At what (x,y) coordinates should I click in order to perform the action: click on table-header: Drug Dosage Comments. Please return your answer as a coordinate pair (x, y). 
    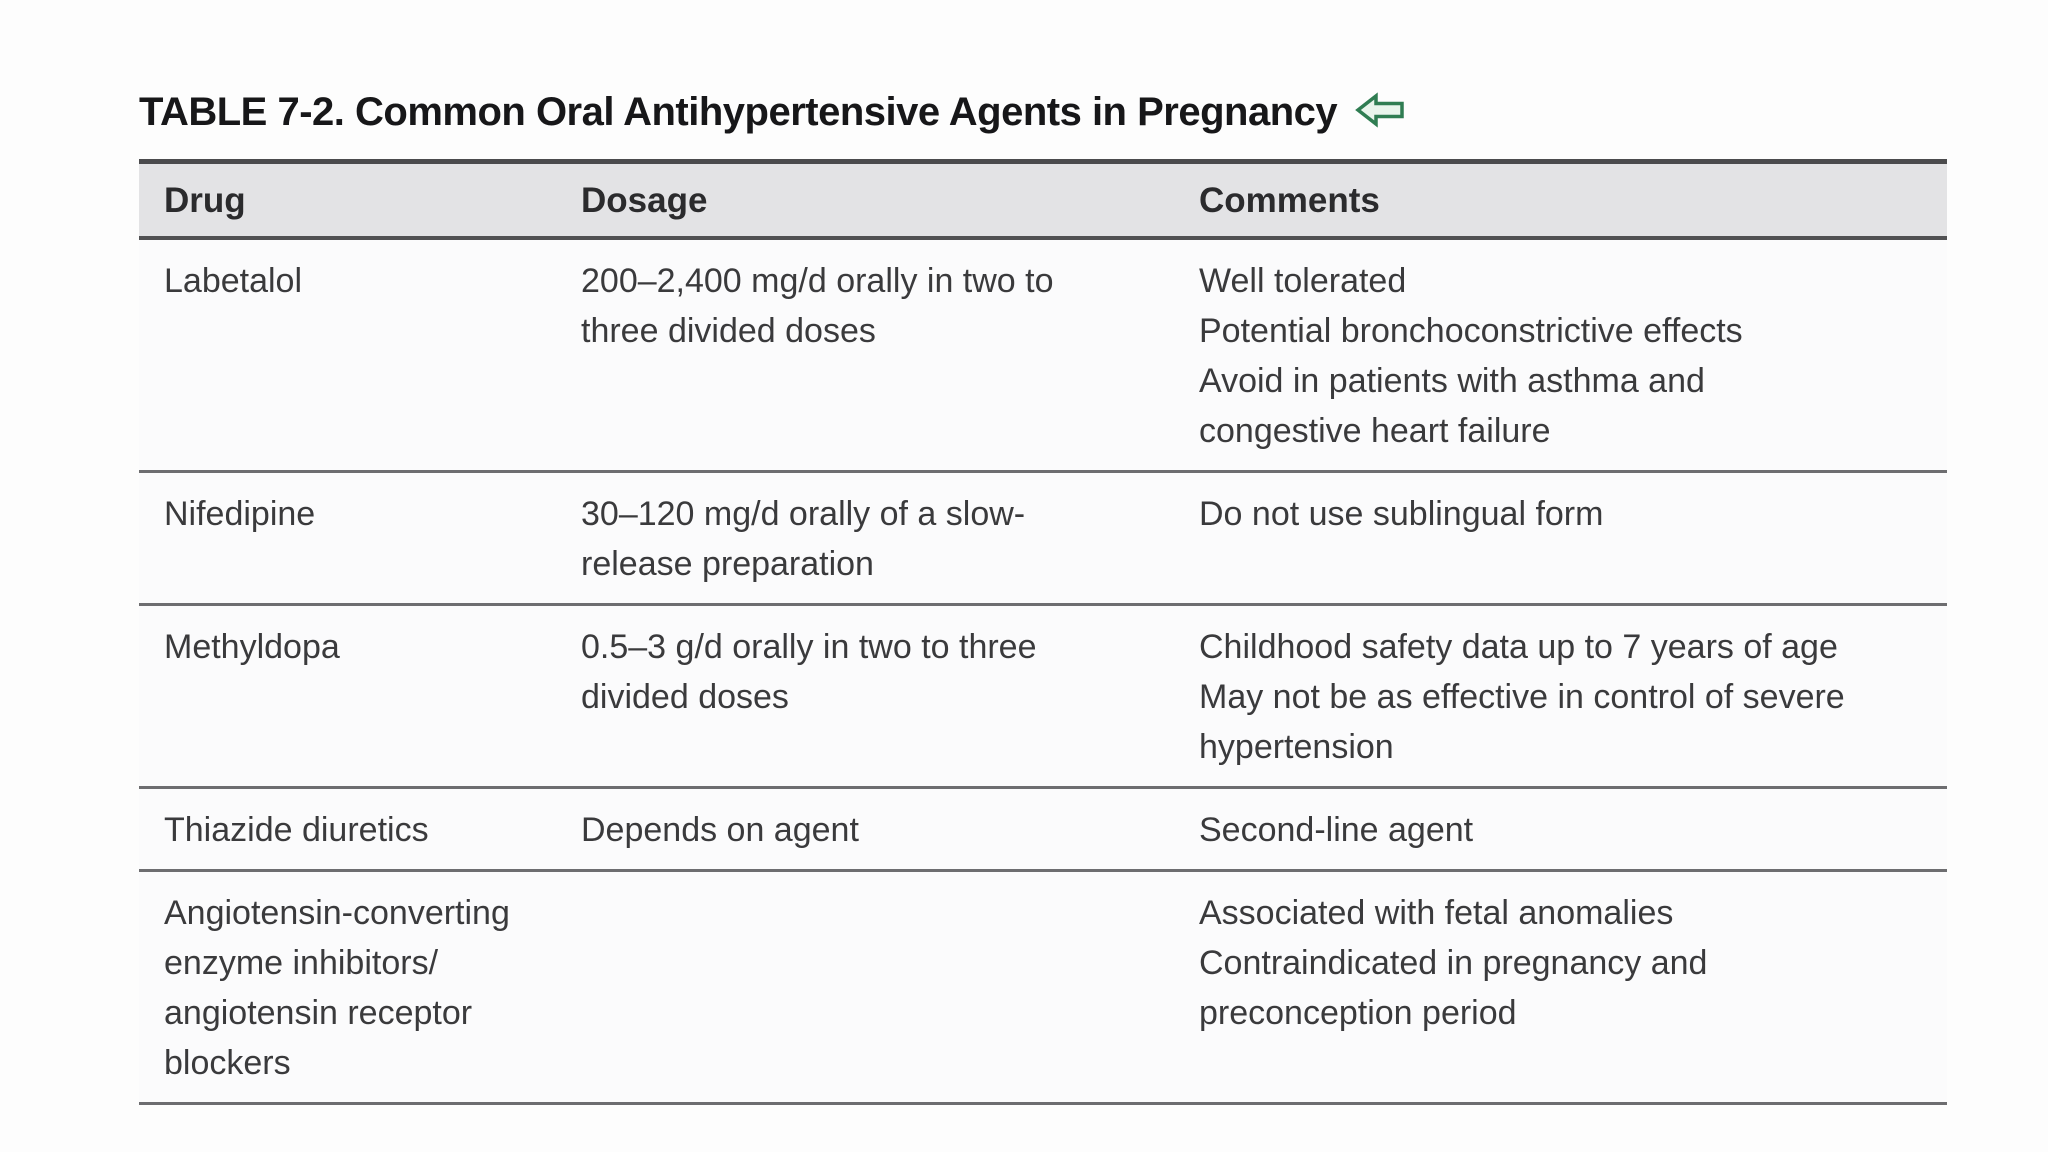
    Looking at the image, I should click on (1043, 200).